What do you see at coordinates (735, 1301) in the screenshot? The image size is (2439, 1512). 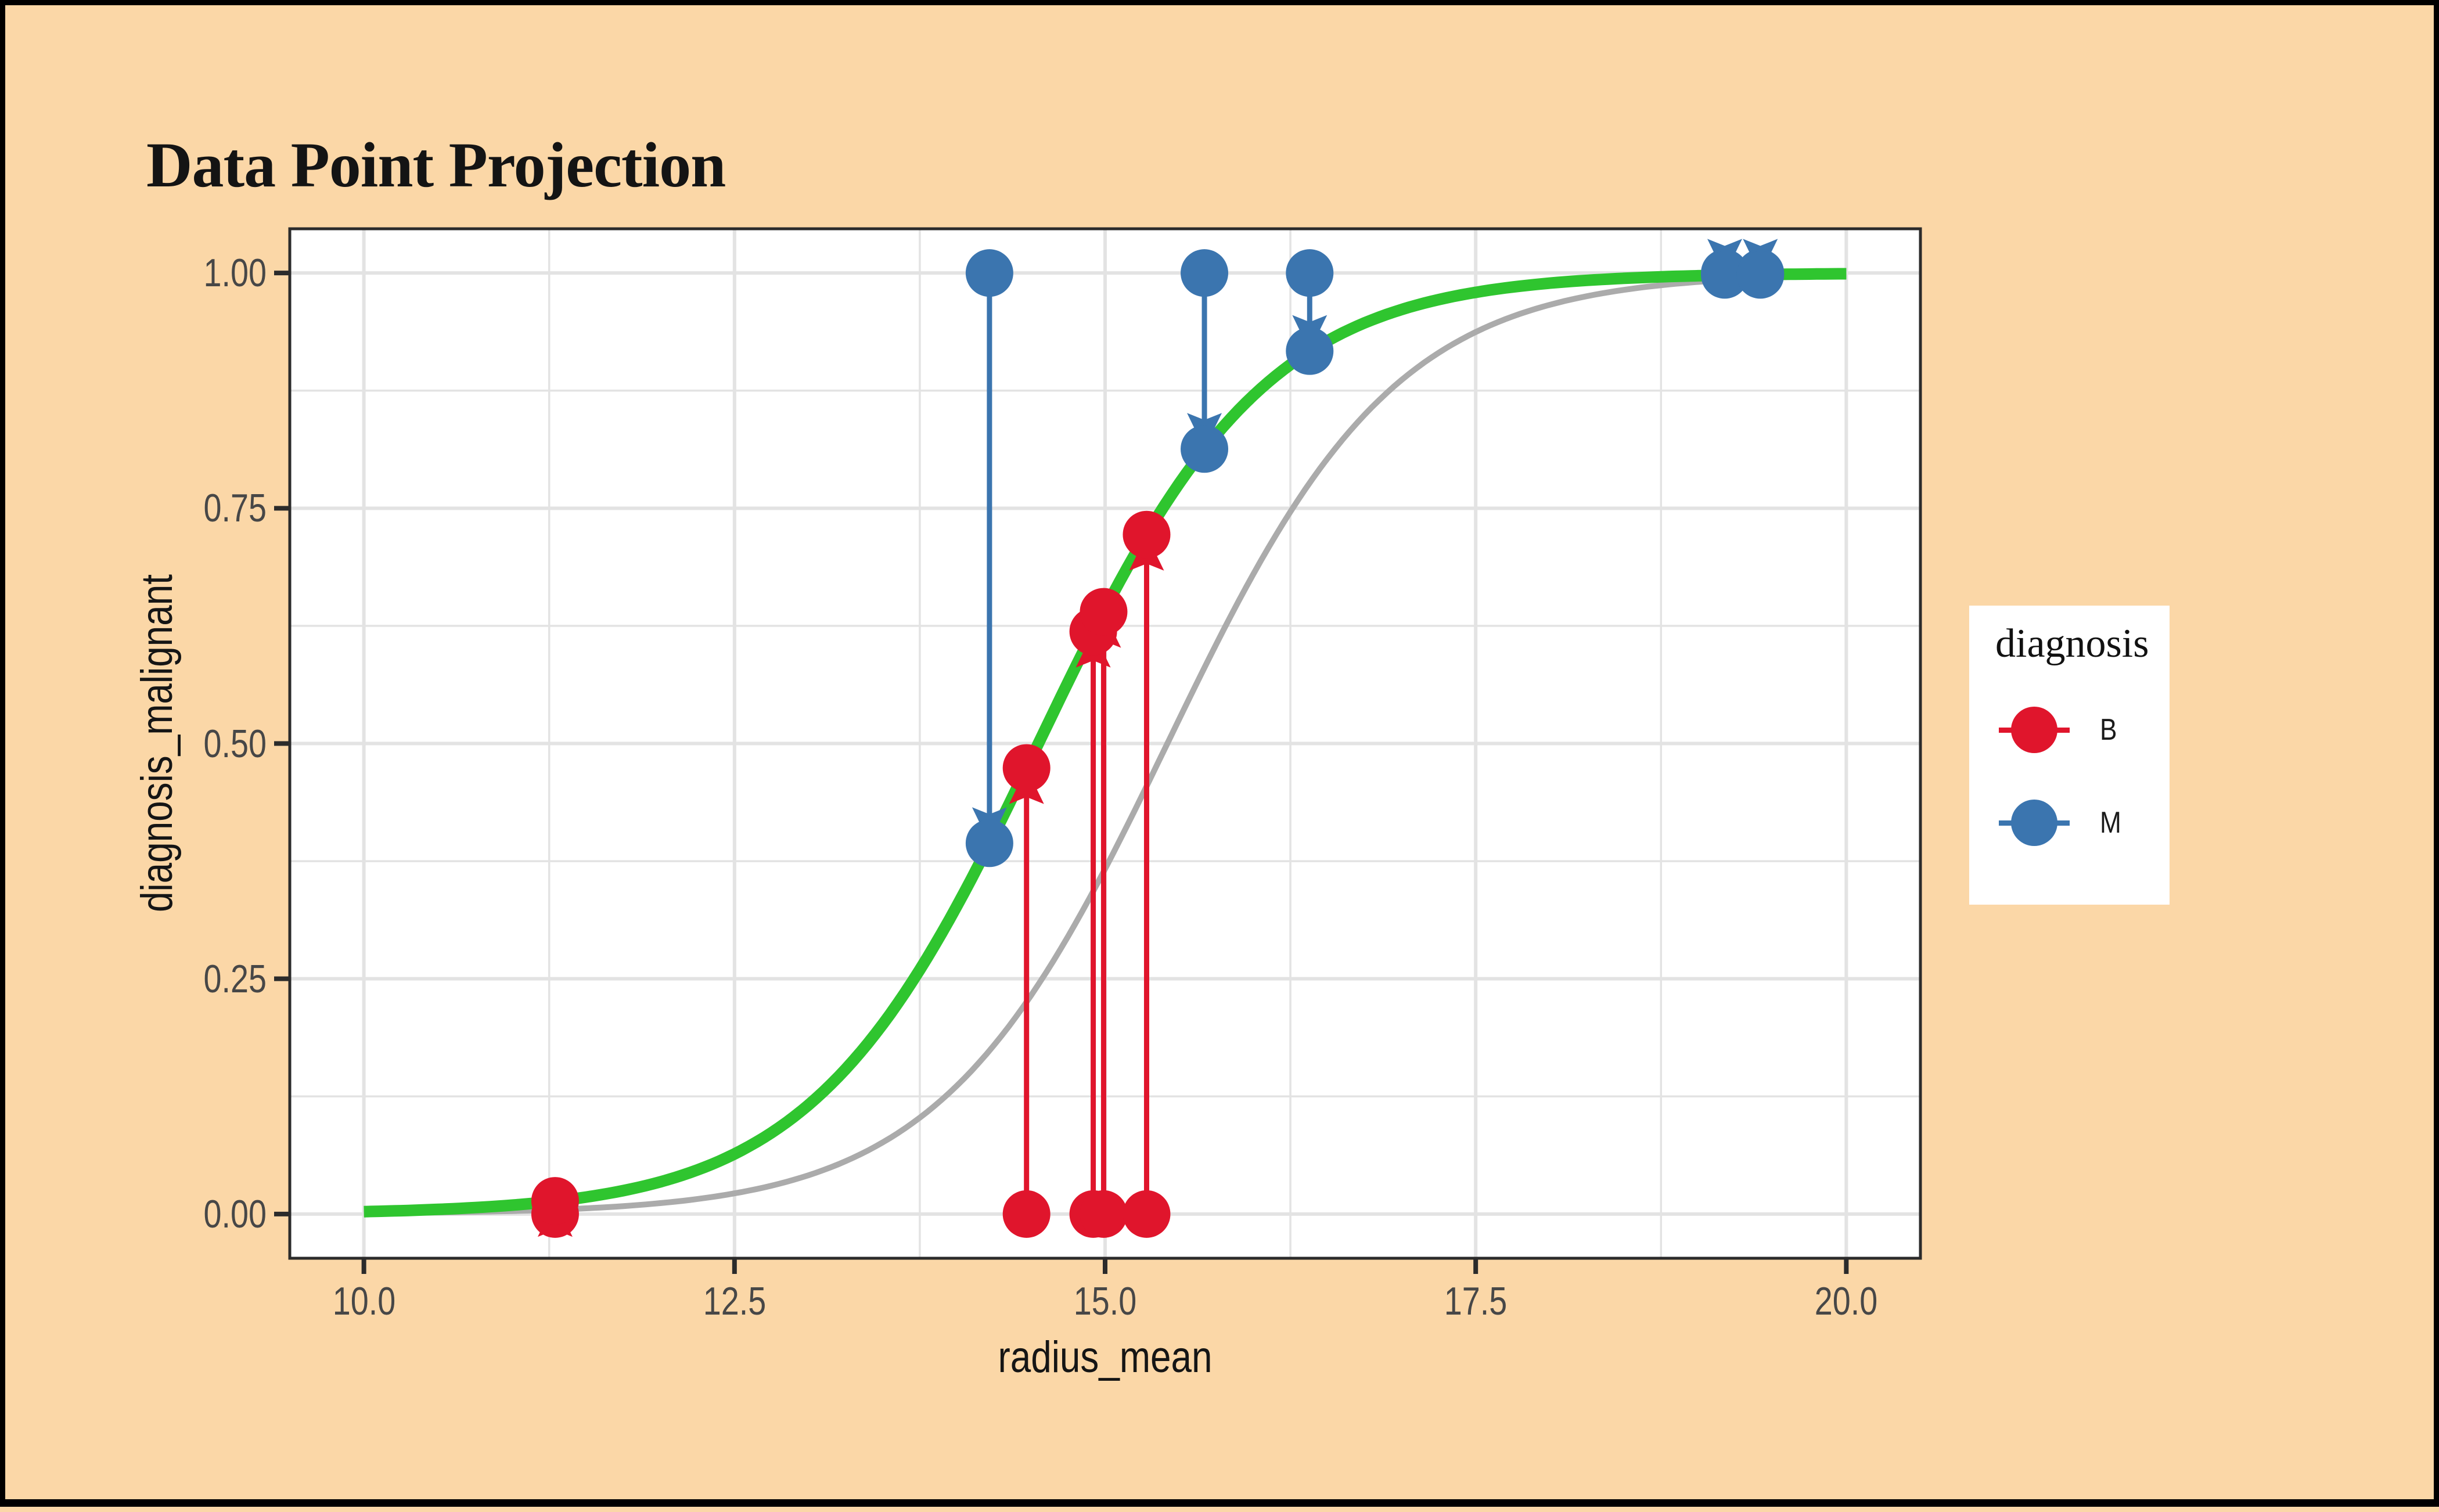 I see `x-tick-label: 12.5` at bounding box center [735, 1301].